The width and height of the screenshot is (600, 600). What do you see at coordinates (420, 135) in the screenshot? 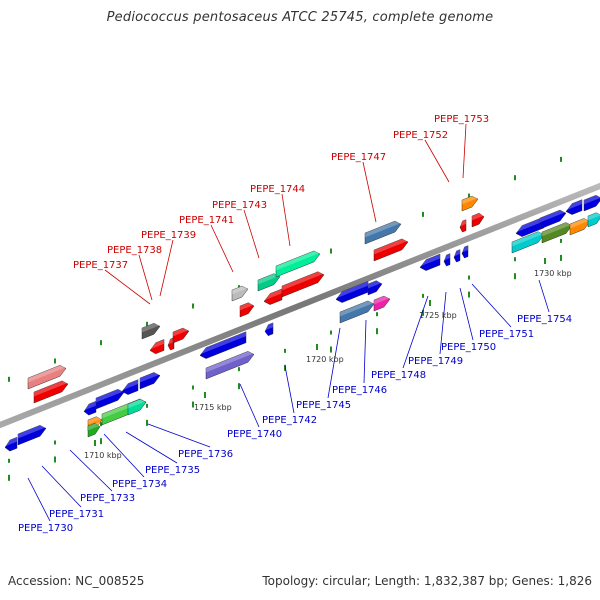
I see `gene-label: PEPE_1752` at bounding box center [420, 135].